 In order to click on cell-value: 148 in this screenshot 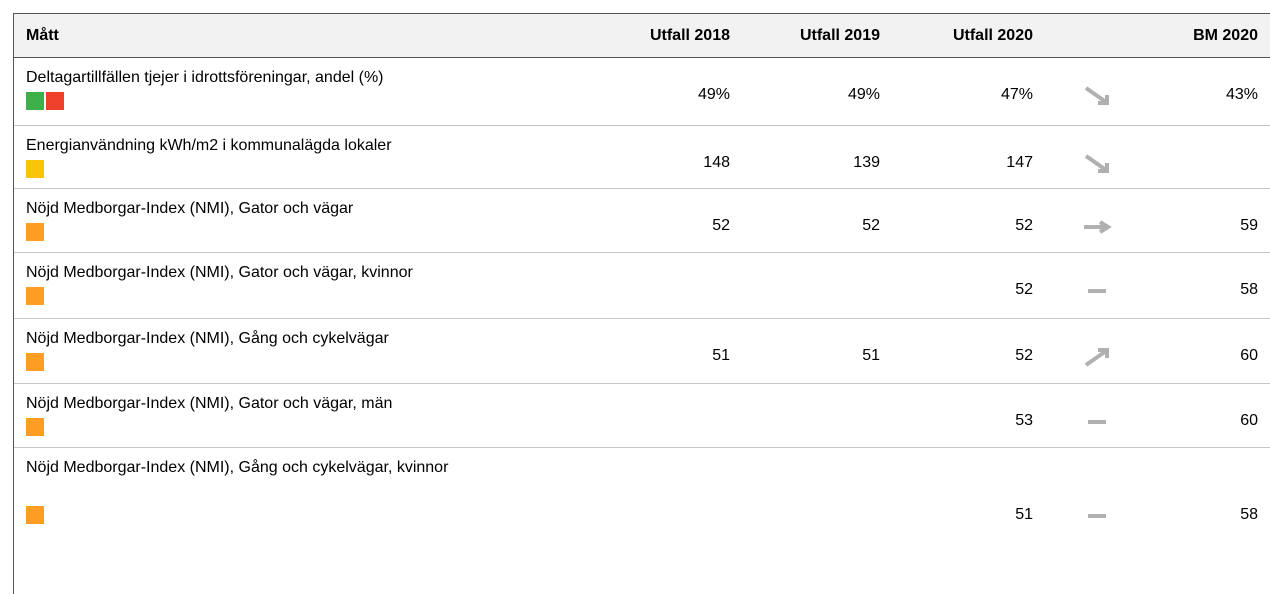, I will do `click(716, 162)`.